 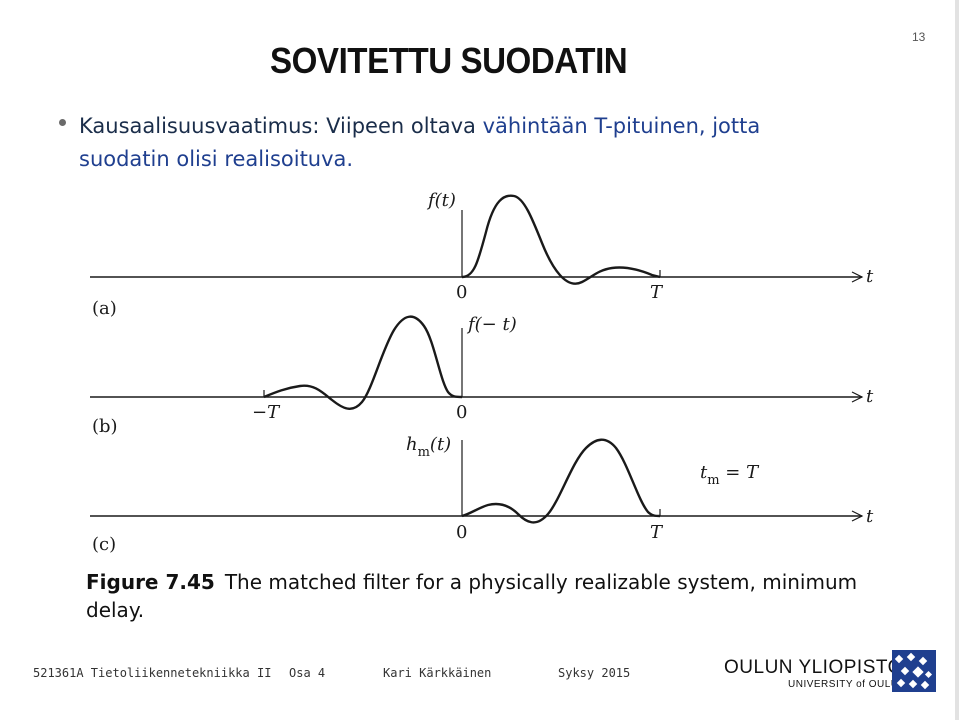 I want to click on logo-text-main: OULUN YLIOPISTO, so click(x=813, y=667).